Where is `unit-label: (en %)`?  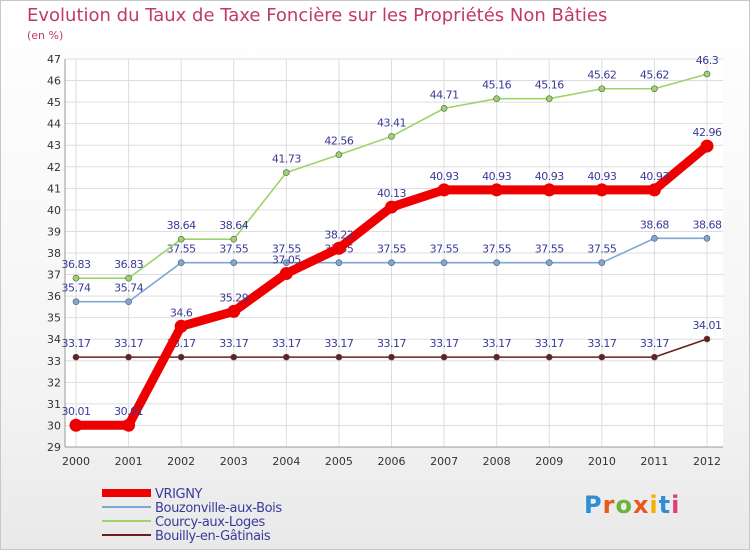 unit-label: (en %) is located at coordinates (45, 35).